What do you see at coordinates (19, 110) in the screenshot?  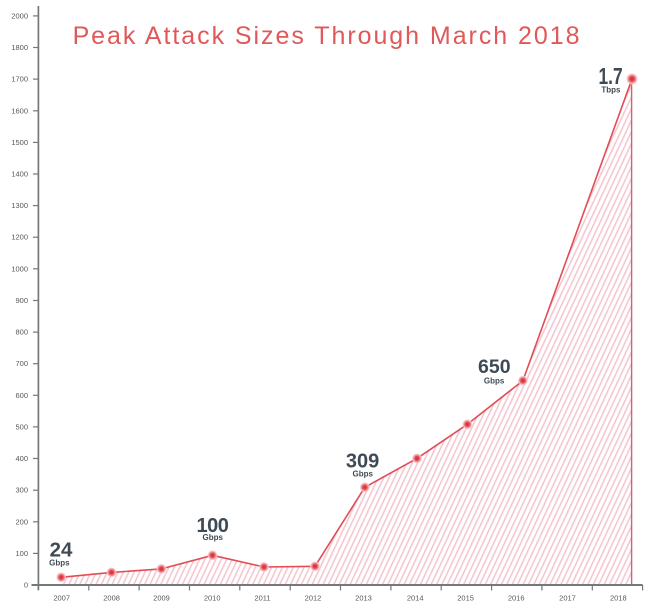 I see `svg-text: 1600` at bounding box center [19, 110].